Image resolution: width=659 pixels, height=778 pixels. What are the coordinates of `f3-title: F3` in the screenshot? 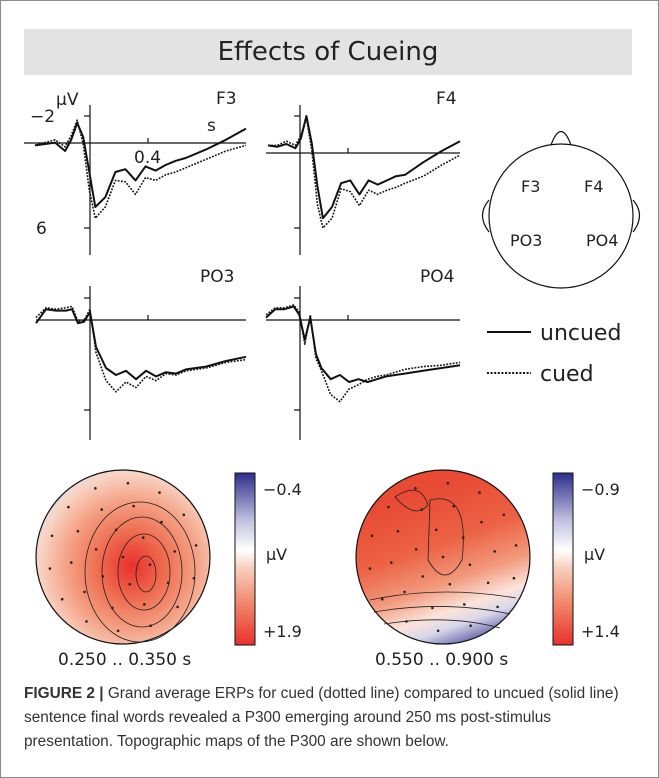 It's located at (226, 99).